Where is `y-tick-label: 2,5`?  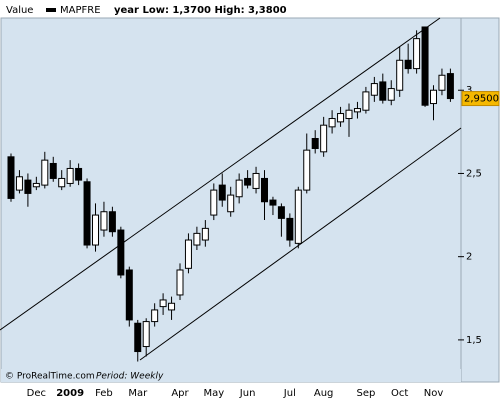
y-tick-label: 2,5 is located at coordinates (474, 173).